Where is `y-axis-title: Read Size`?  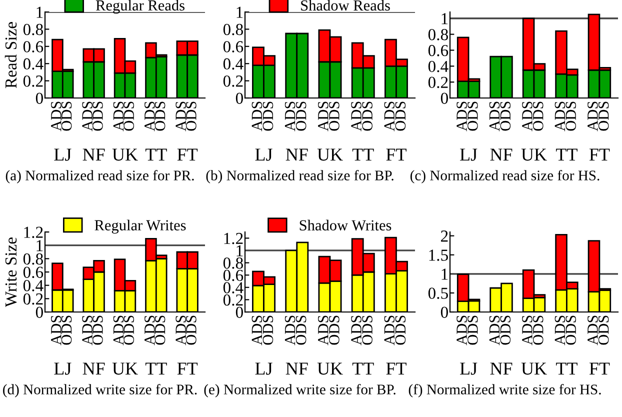 y-axis-title: Read Size is located at coordinates (10, 55).